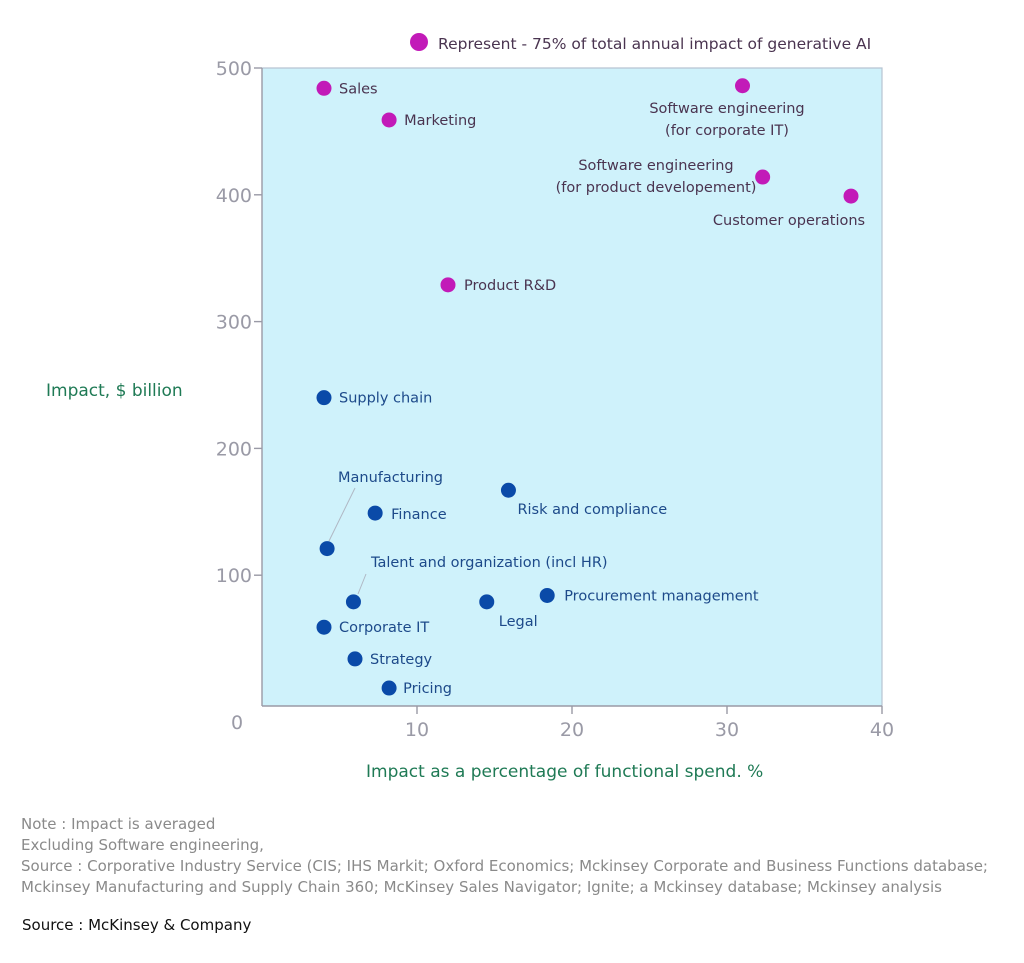 This screenshot has height=963, width=1024. What do you see at coordinates (390, 478) in the screenshot?
I see `data-point-label: Manufacturing` at bounding box center [390, 478].